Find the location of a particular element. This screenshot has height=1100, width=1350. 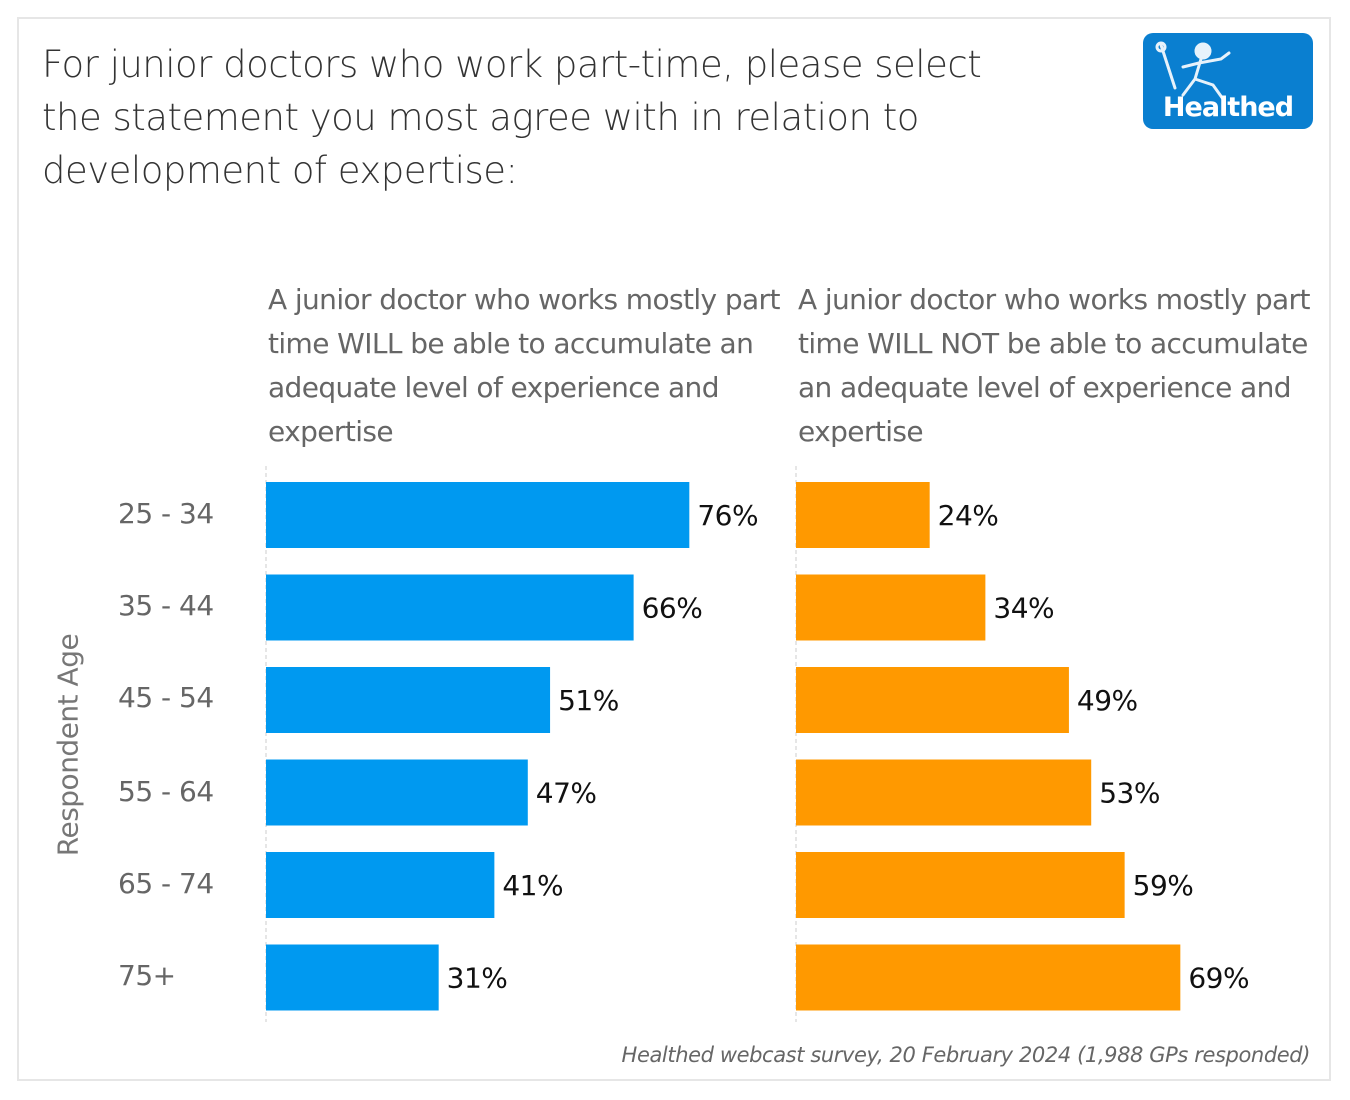

data-label: 31% is located at coordinates (477, 978).